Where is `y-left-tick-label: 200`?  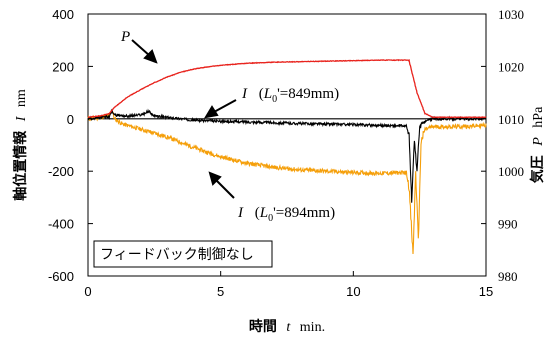
y-left-tick-label: 200 is located at coordinates (63, 66).